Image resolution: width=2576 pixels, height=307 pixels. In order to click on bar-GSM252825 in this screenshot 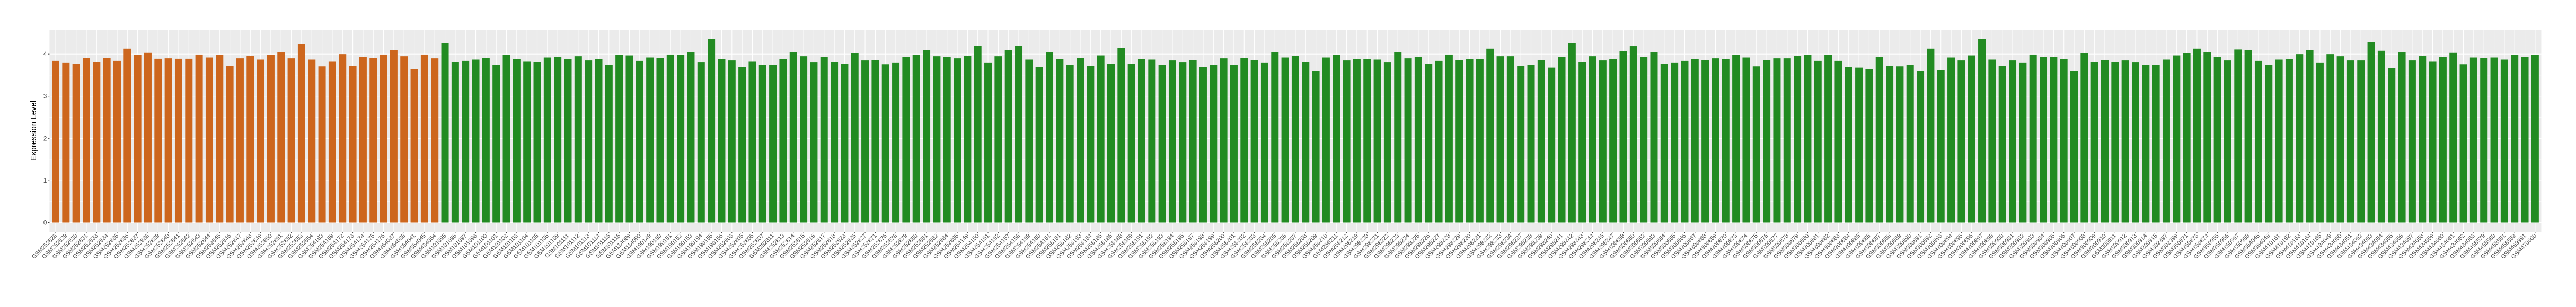, I will do `click(855, 138)`.